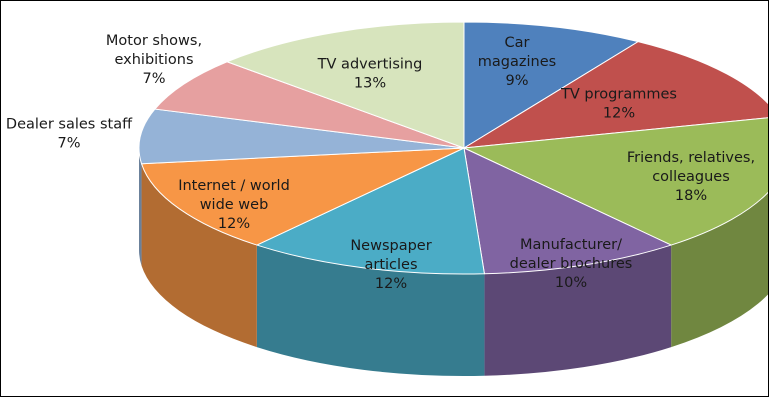 This screenshot has width=769, height=397. I want to click on slice-label-motor-shows-exhibitions: Motor shows, exhibitions 7%, so click(154, 60).